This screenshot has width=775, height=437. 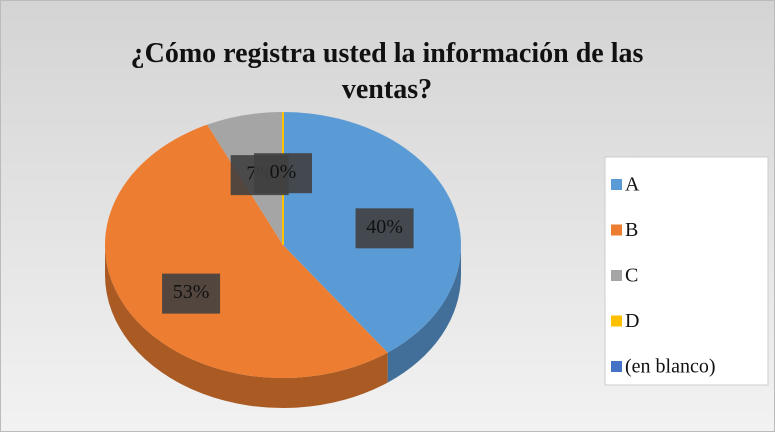 What do you see at coordinates (632, 185) in the screenshot?
I see `legend-label: A` at bounding box center [632, 185].